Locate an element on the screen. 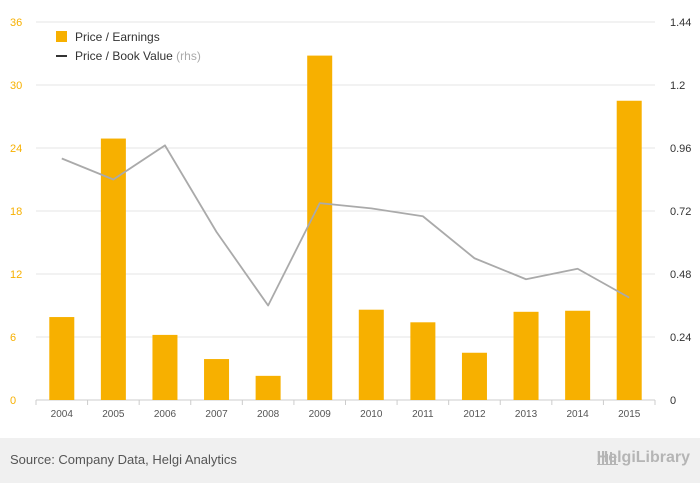  right-tick-label: 1.2 is located at coordinates (677, 86).